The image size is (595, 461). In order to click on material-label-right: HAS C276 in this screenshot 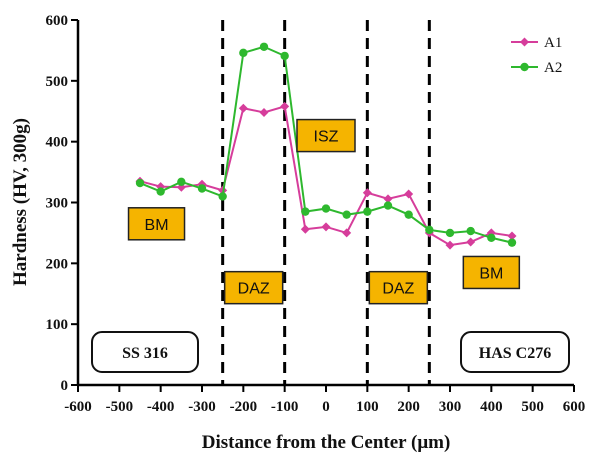, I will do `click(515, 352)`.